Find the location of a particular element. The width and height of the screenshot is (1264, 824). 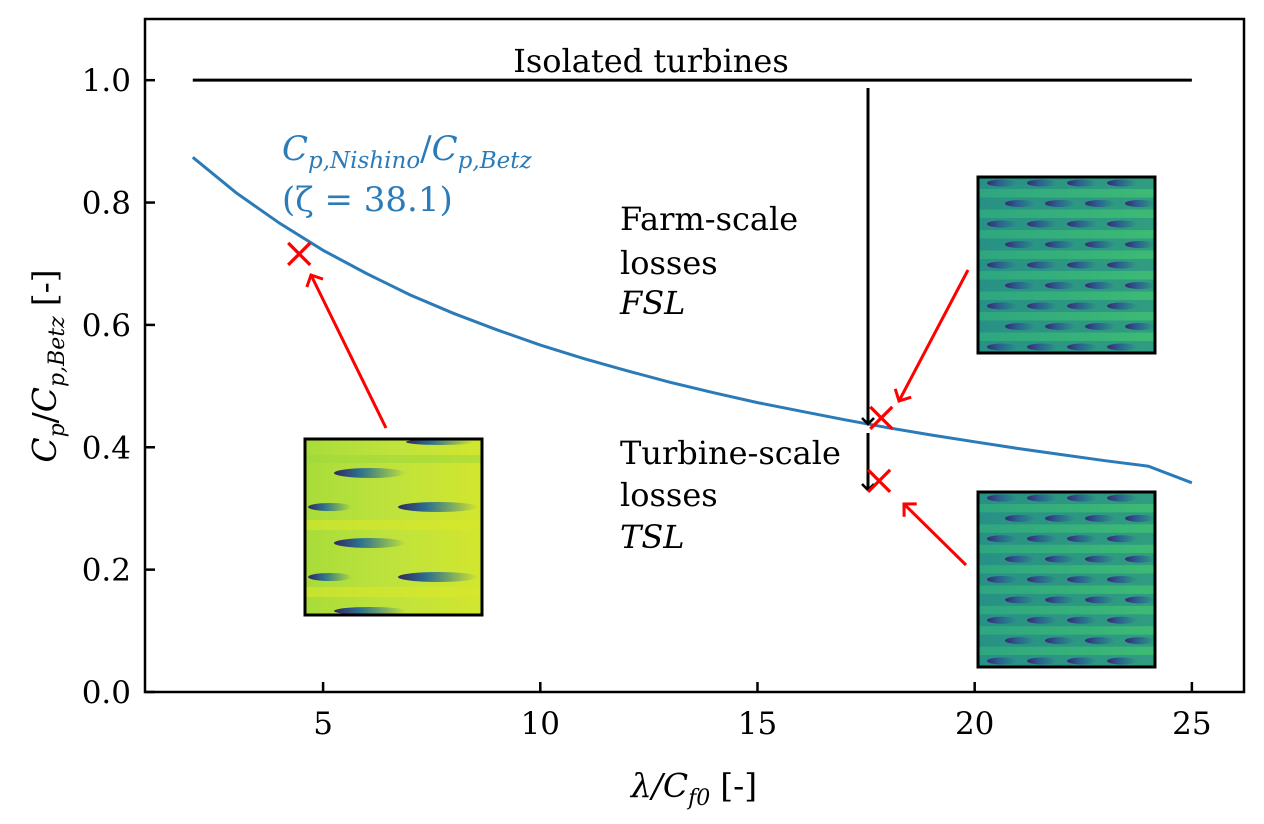

fsl-line-3: FSL is located at coordinates (652, 303).